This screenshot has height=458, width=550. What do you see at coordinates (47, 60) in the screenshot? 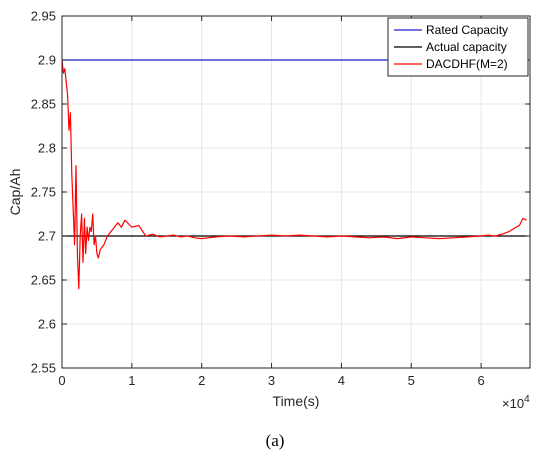
I see `y-tick-label: 2.9` at bounding box center [47, 60].